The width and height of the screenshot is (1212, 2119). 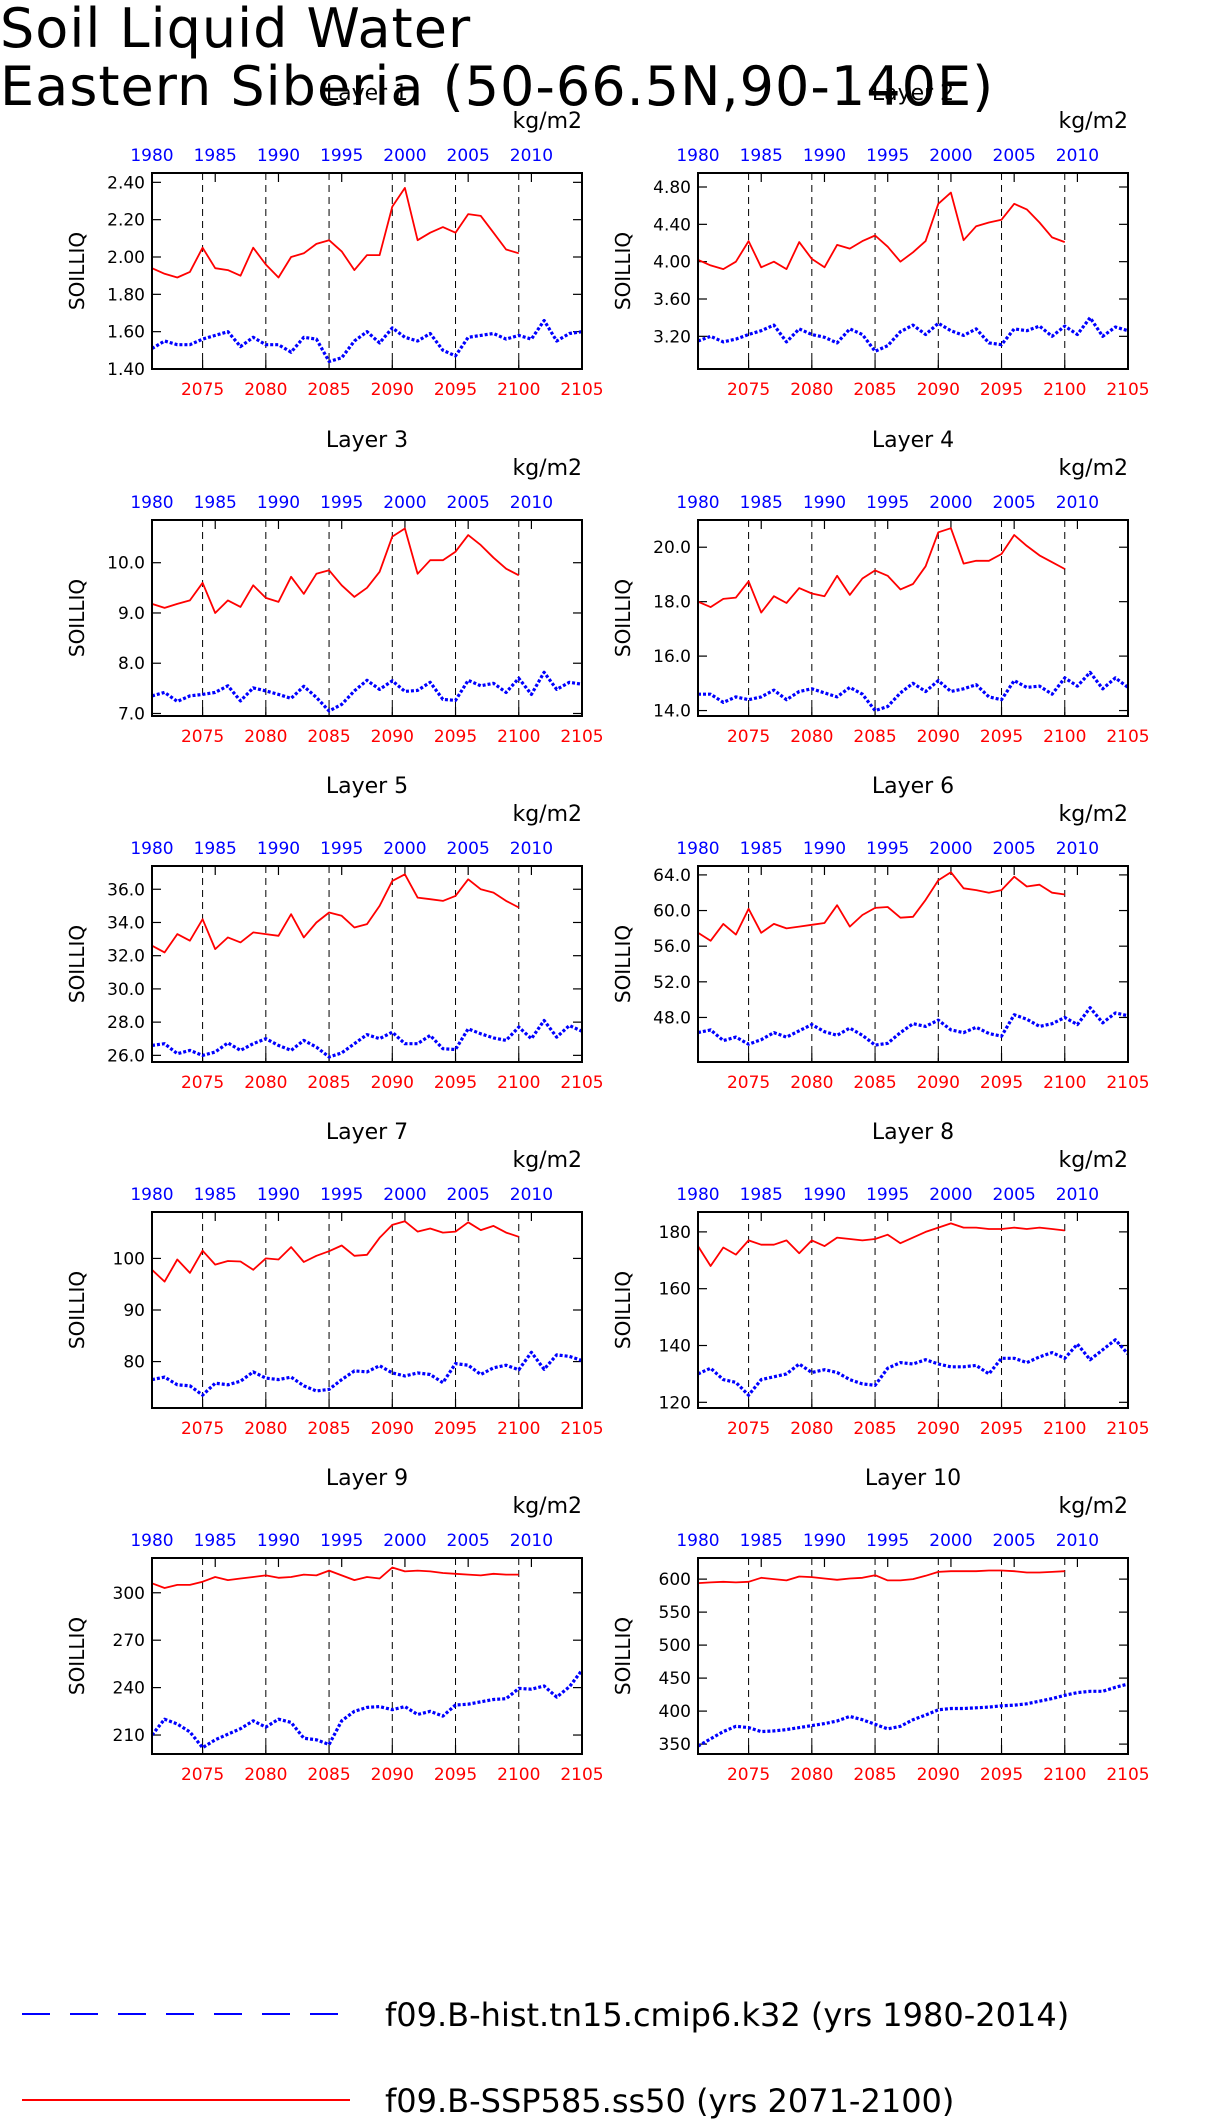 What do you see at coordinates (547, 468) in the screenshot?
I see `layer-3-unit-label: kg/m2` at bounding box center [547, 468].